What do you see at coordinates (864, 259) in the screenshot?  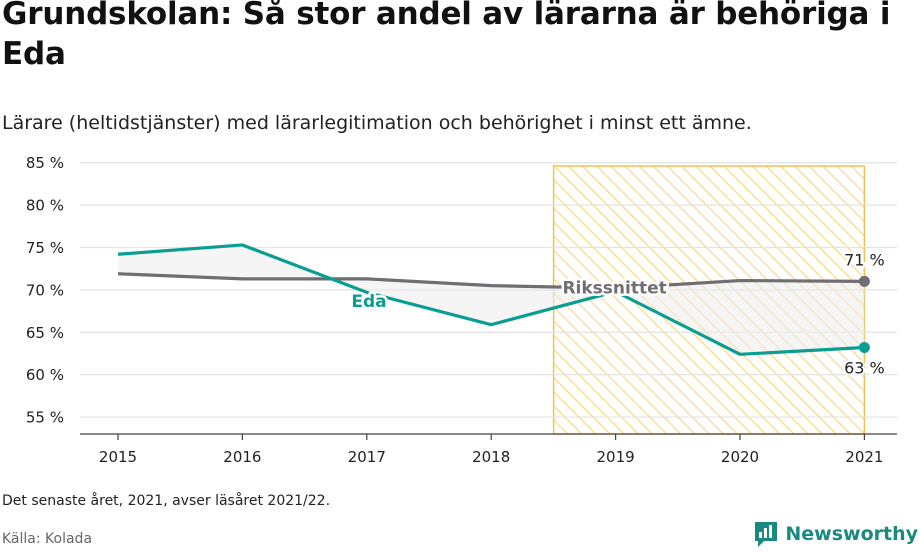 I see `rikssnittet-end-label: 71 %` at bounding box center [864, 259].